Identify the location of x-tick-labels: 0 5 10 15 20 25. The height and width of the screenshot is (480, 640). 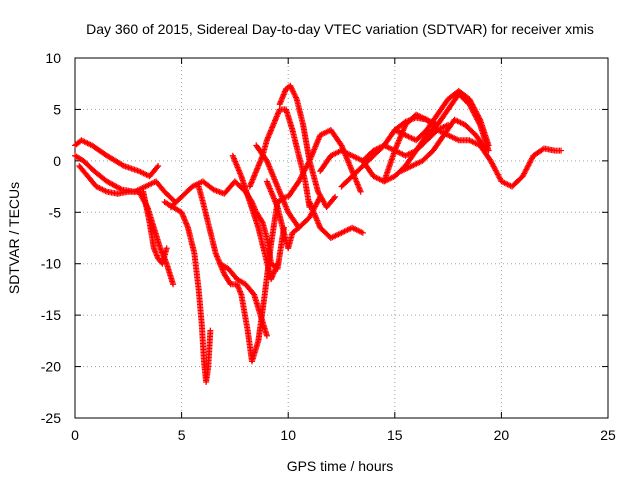
(343, 435).